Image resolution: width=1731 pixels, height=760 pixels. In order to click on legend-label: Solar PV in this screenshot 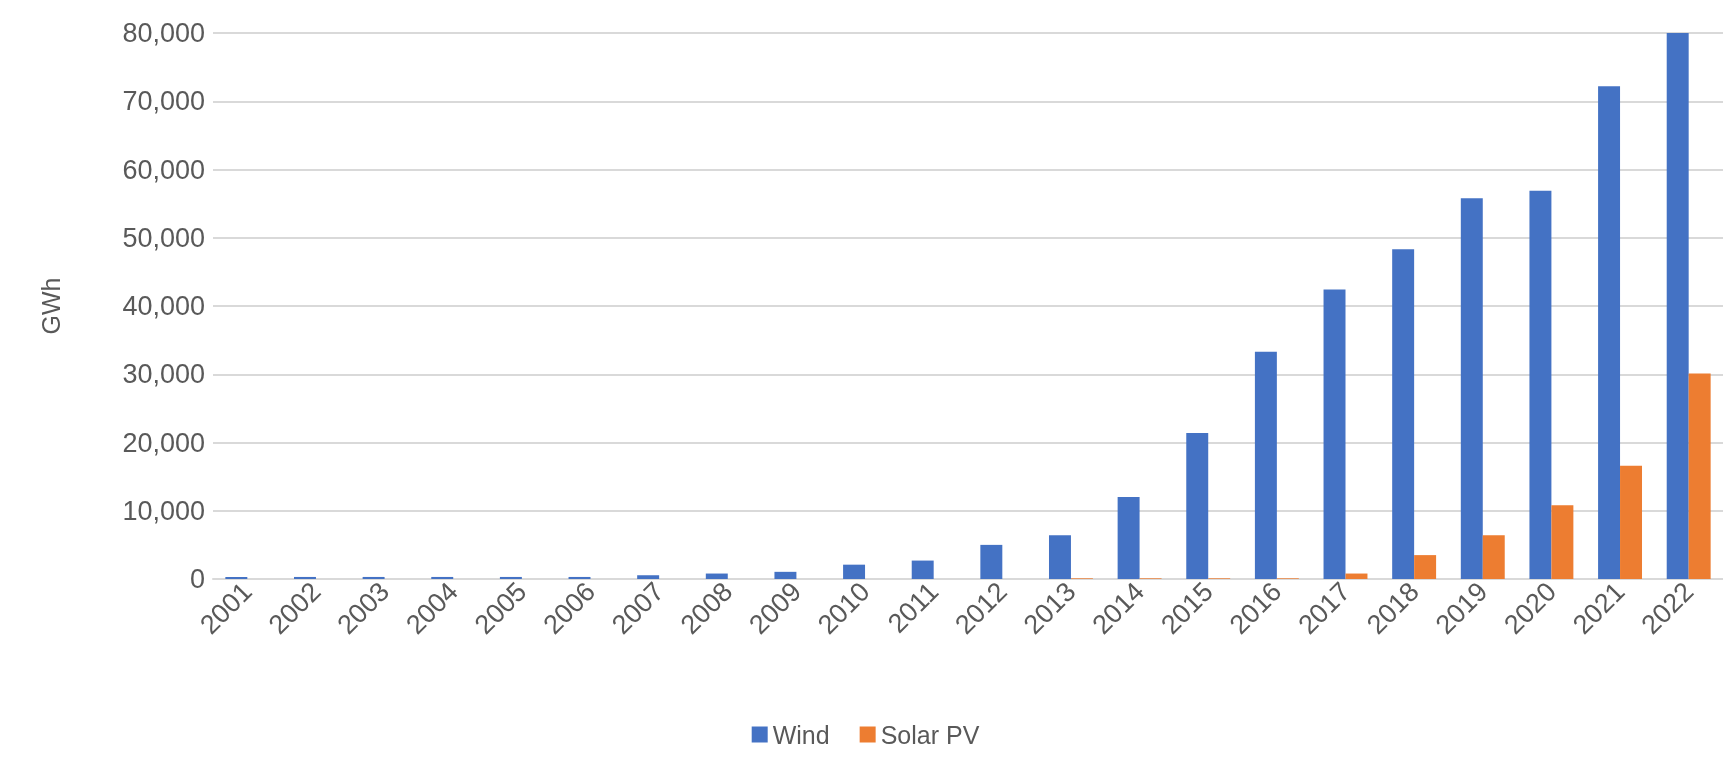, I will do `click(930, 734)`.